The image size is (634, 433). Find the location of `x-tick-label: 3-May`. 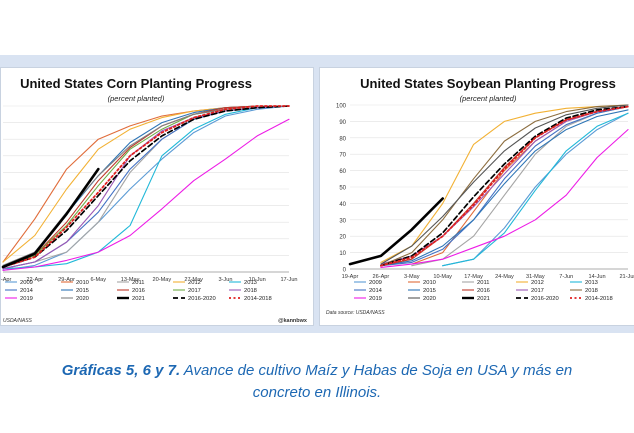

x-tick-label: 3-May is located at coordinates (412, 277).